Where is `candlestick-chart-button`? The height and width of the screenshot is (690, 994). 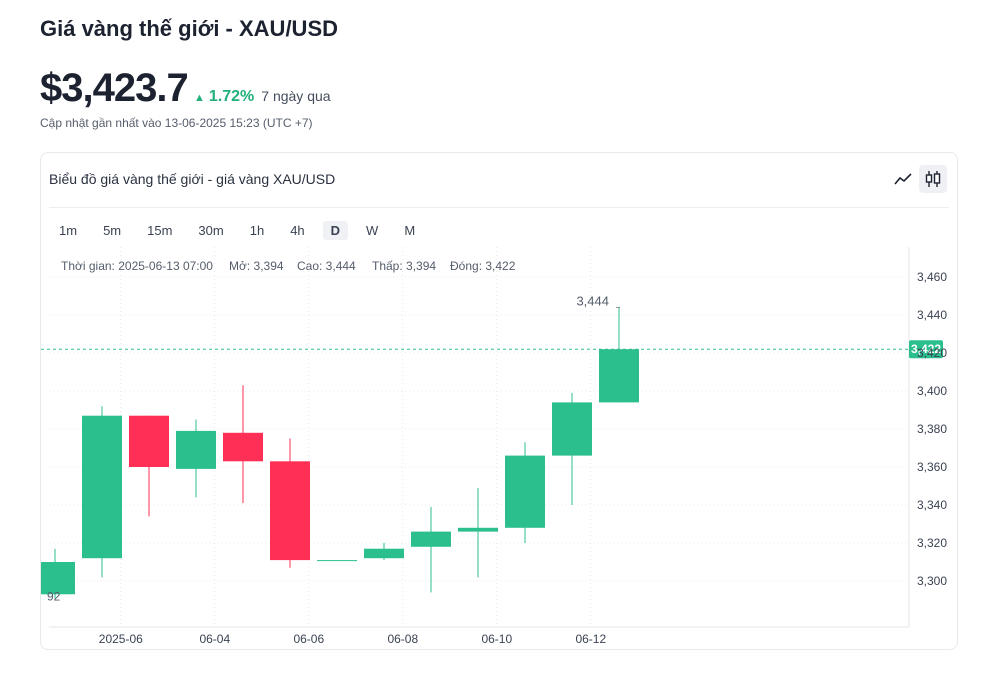 candlestick-chart-button is located at coordinates (933, 179).